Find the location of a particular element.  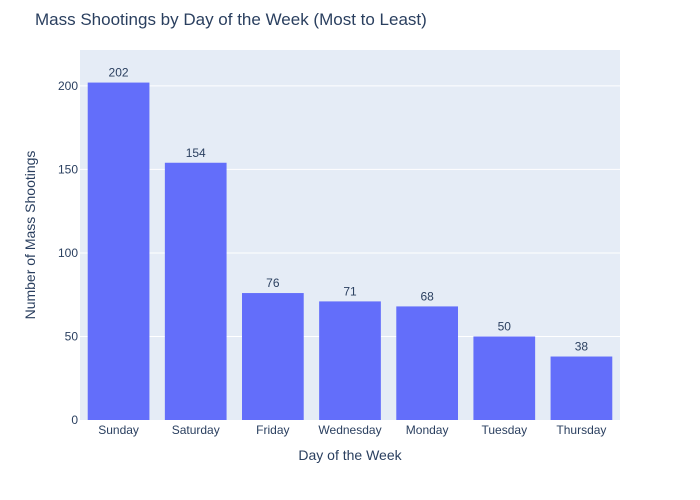

data-label-friday: 76 is located at coordinates (273, 283).